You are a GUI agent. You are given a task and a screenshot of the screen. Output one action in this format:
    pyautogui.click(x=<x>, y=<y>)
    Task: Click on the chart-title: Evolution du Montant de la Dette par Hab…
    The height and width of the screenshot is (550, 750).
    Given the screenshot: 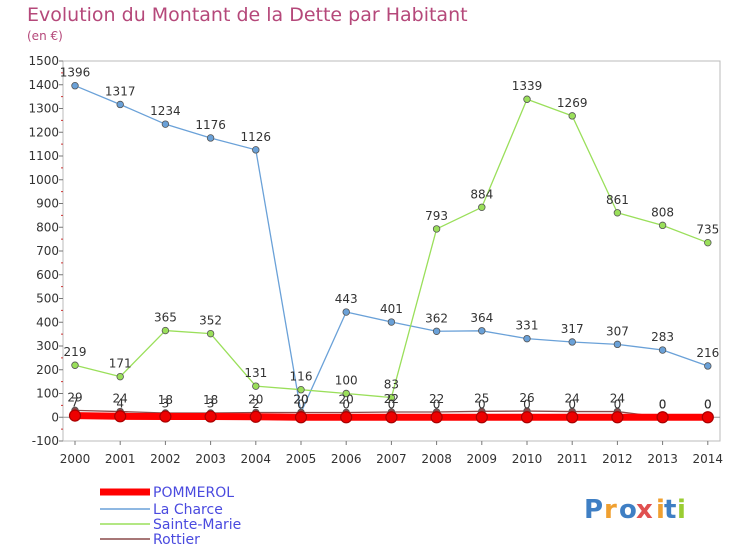 What is the action you would take?
    pyautogui.click(x=247, y=15)
    